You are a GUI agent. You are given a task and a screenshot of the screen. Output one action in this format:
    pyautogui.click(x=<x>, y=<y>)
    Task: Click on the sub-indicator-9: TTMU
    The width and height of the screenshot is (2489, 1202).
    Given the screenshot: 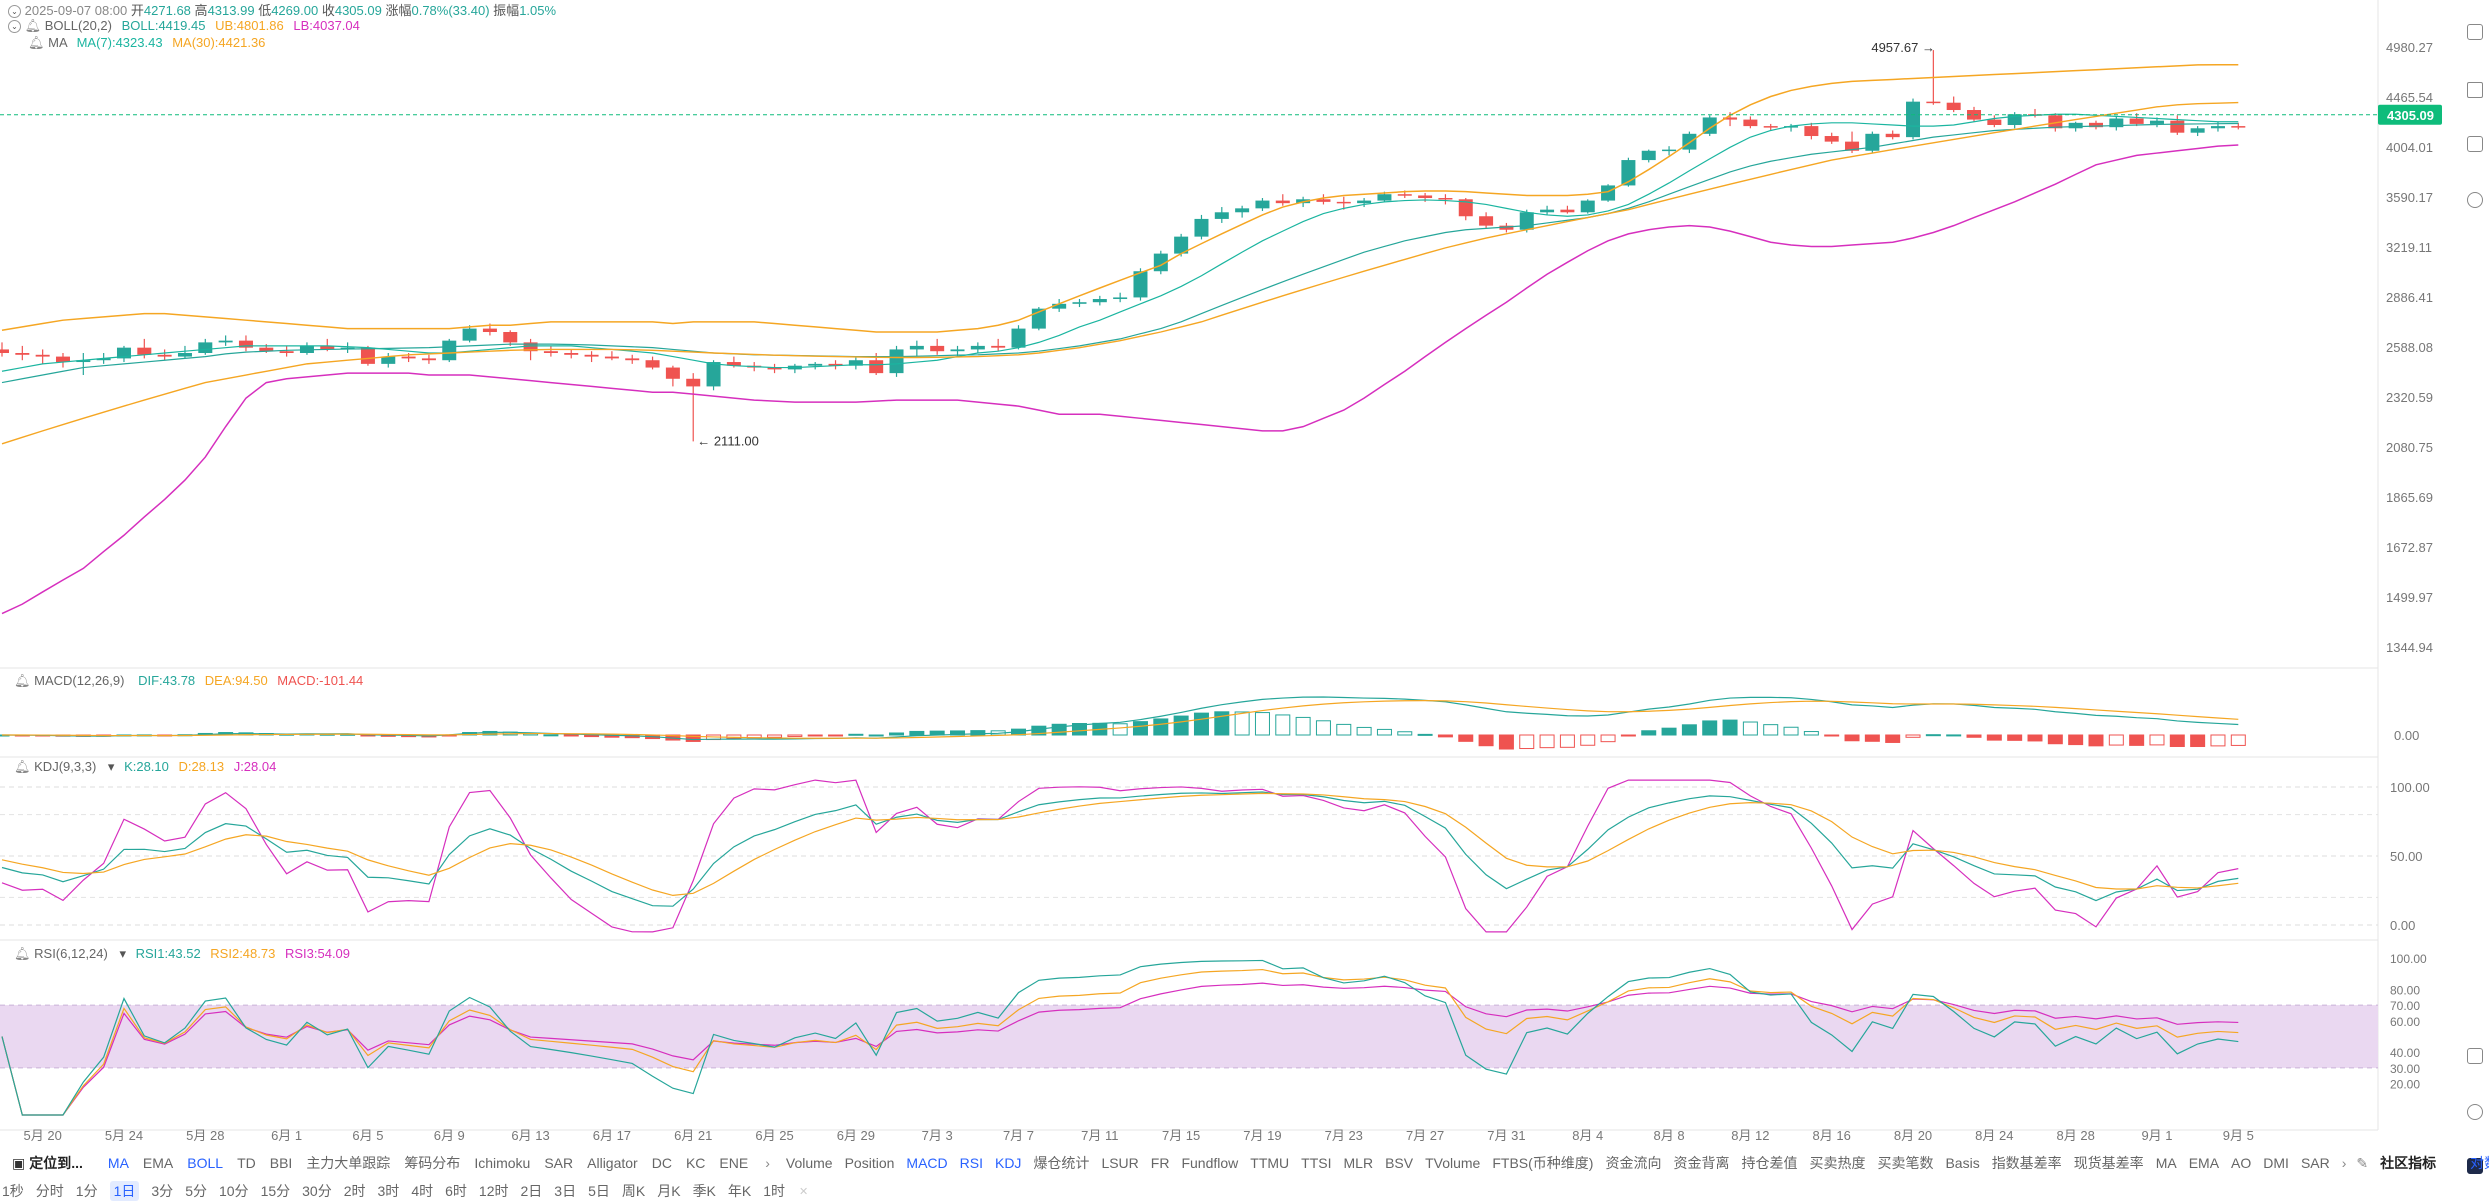 What is the action you would take?
    pyautogui.click(x=1270, y=1163)
    